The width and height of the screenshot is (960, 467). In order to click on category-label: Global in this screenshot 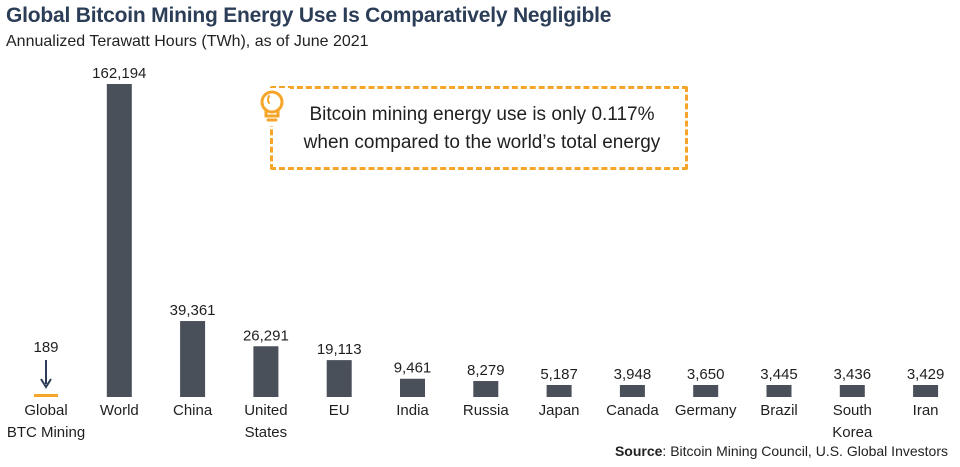, I will do `click(45, 410)`.